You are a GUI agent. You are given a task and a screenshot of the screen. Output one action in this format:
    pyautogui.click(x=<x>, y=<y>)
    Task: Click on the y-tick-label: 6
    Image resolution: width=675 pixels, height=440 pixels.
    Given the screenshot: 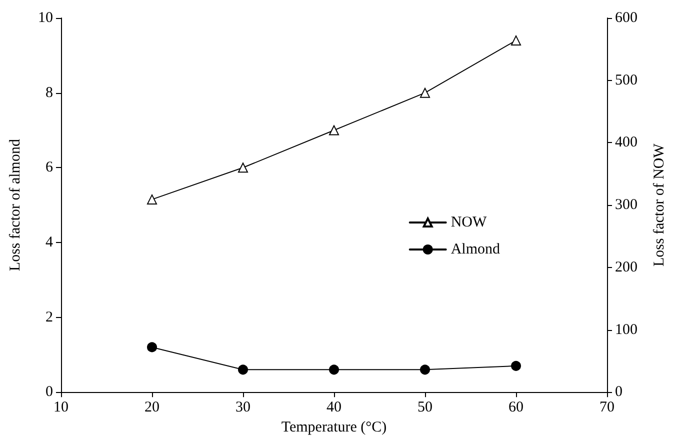 What is the action you would take?
    pyautogui.click(x=50, y=168)
    